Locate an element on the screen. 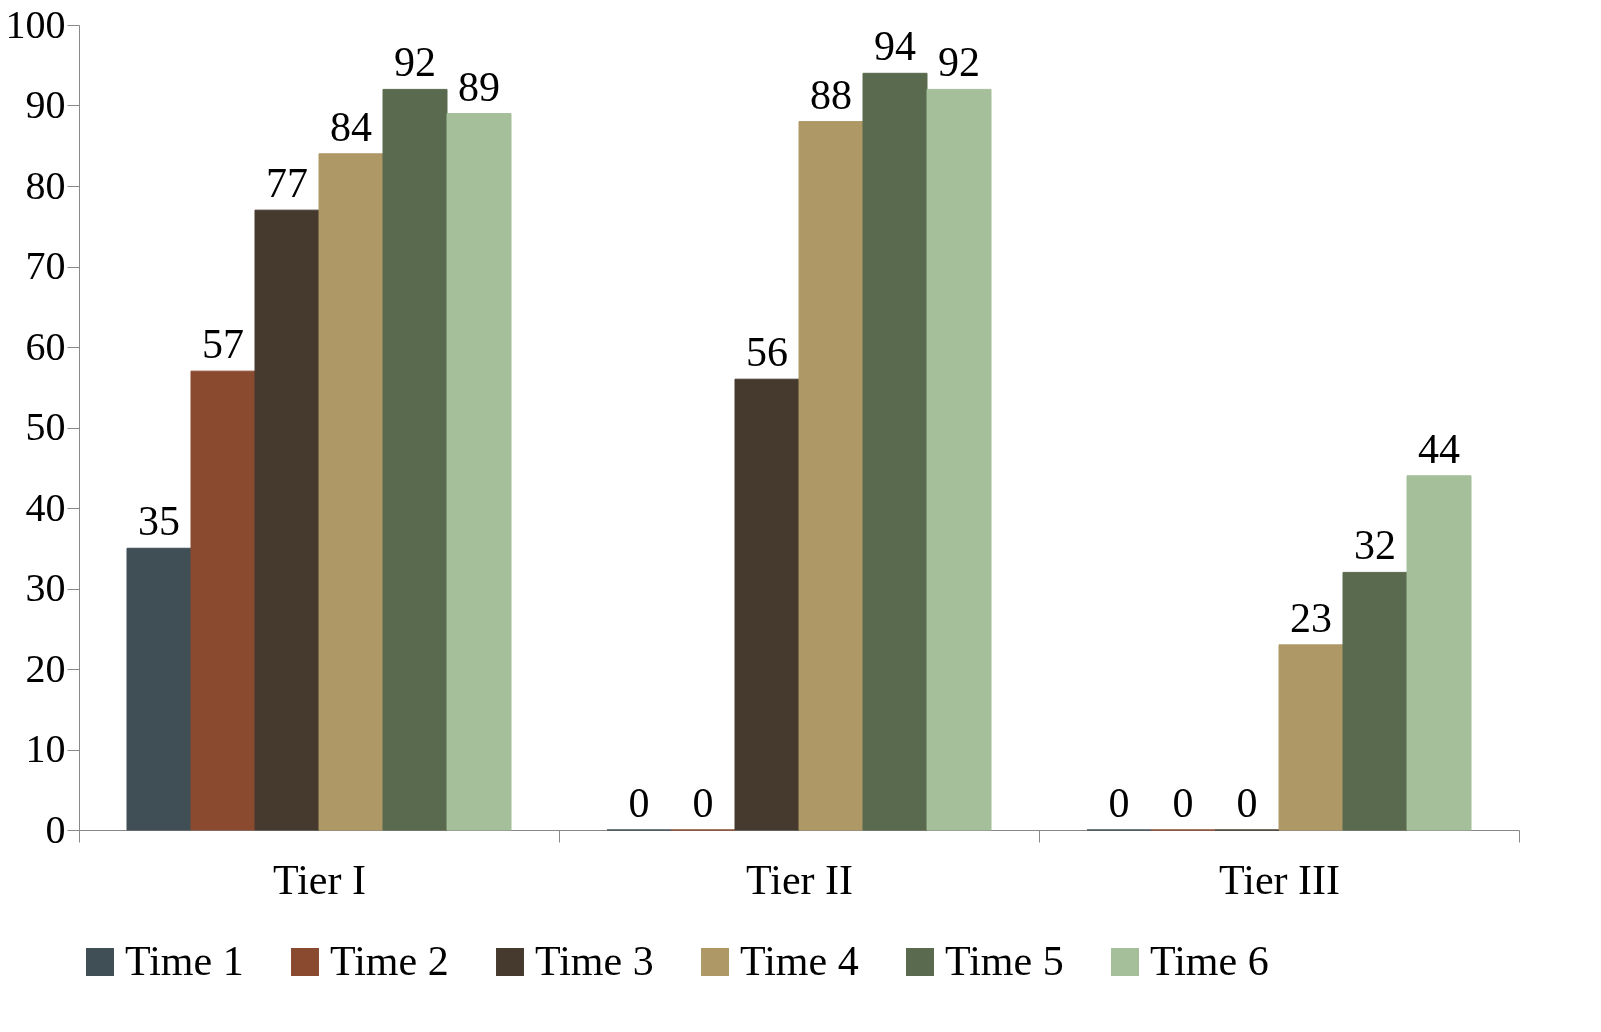 The width and height of the screenshot is (1601, 1032). y-tick-label: 70 is located at coordinates (45, 265).